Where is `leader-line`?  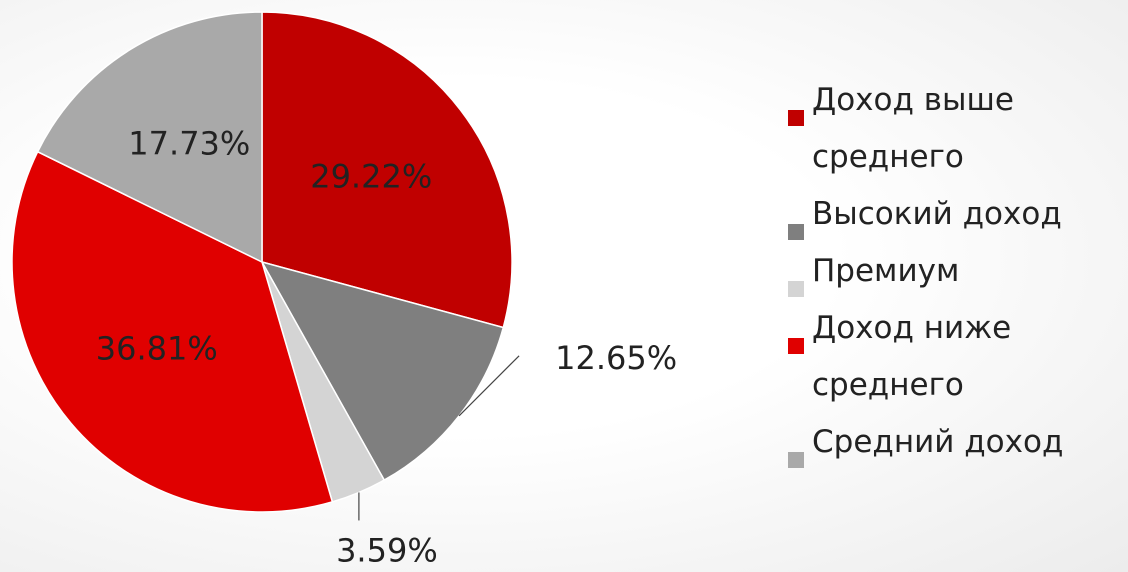
leader-line is located at coordinates (489, 386).